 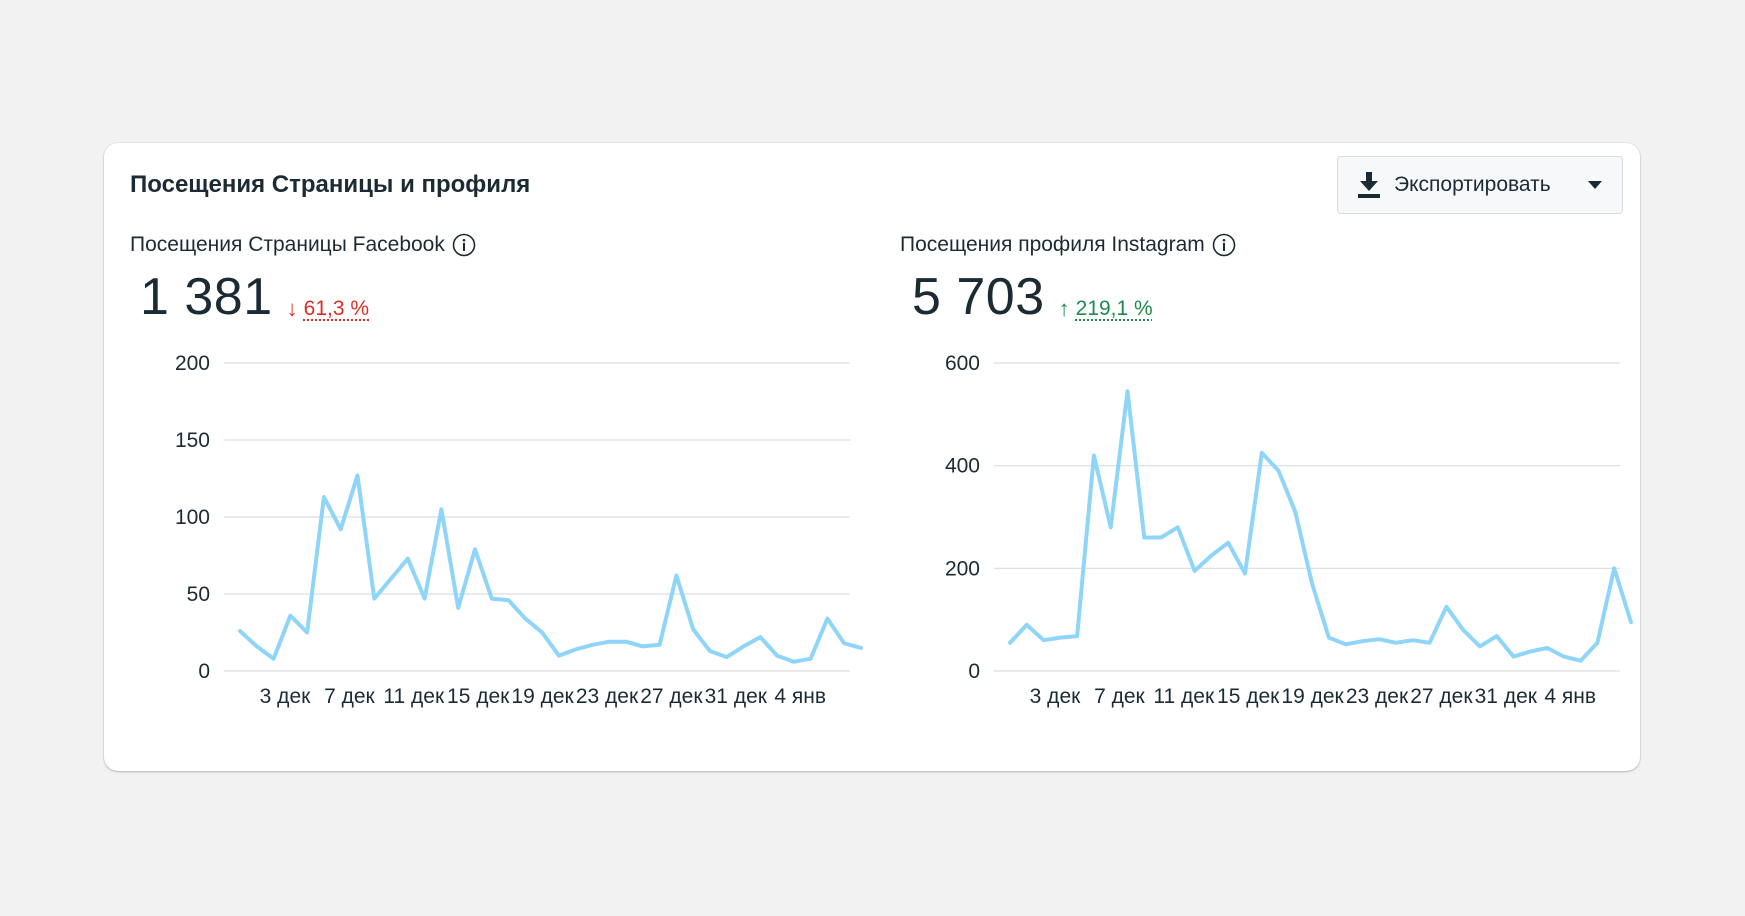 I want to click on facebook-visits-change: 61,3 %, so click(x=336, y=308).